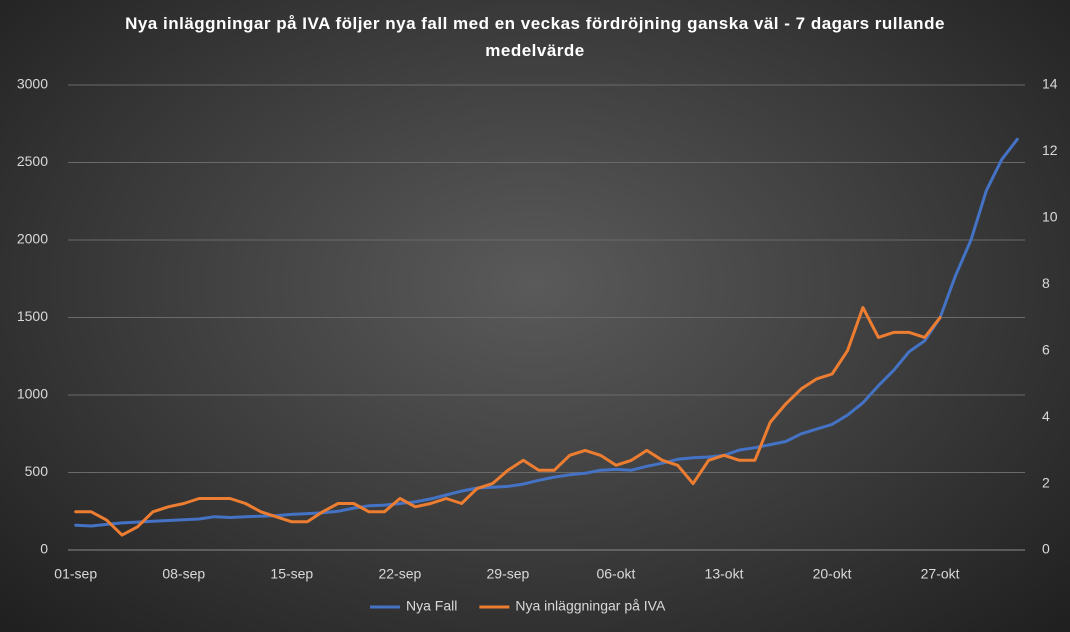 The image size is (1070, 632). What do you see at coordinates (44, 549) in the screenshot?
I see `y-tick-label: 0` at bounding box center [44, 549].